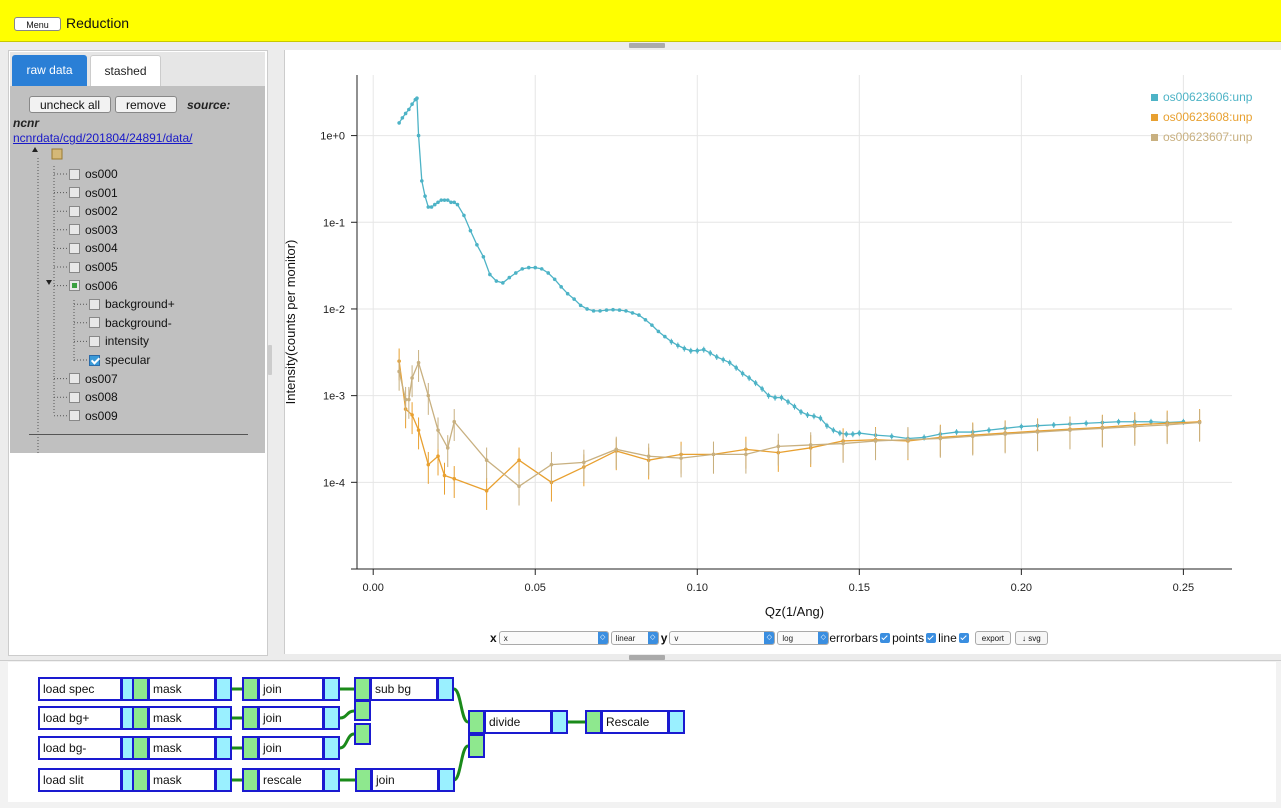  Describe the element at coordinates (93, 397) in the screenshot. I see `tree-item-os008: os008` at that location.